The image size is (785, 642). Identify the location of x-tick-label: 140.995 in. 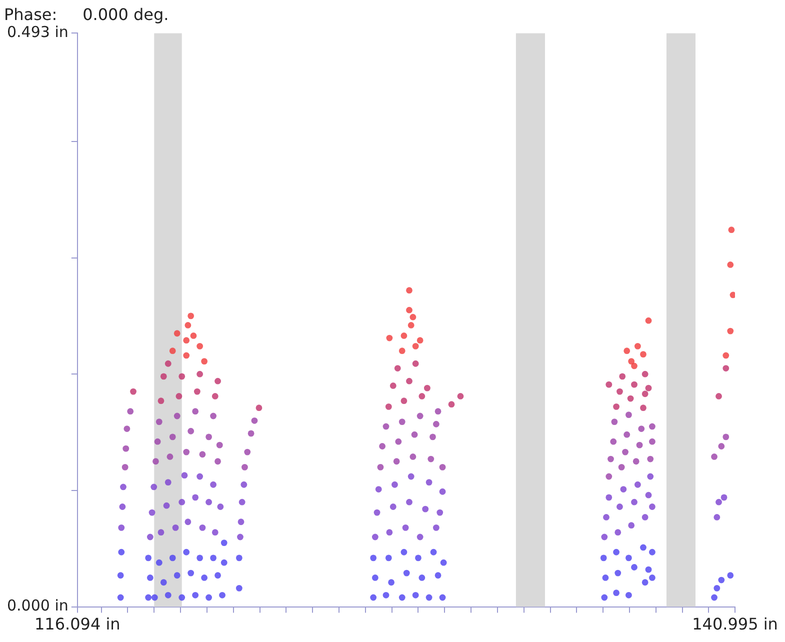
(735, 624).